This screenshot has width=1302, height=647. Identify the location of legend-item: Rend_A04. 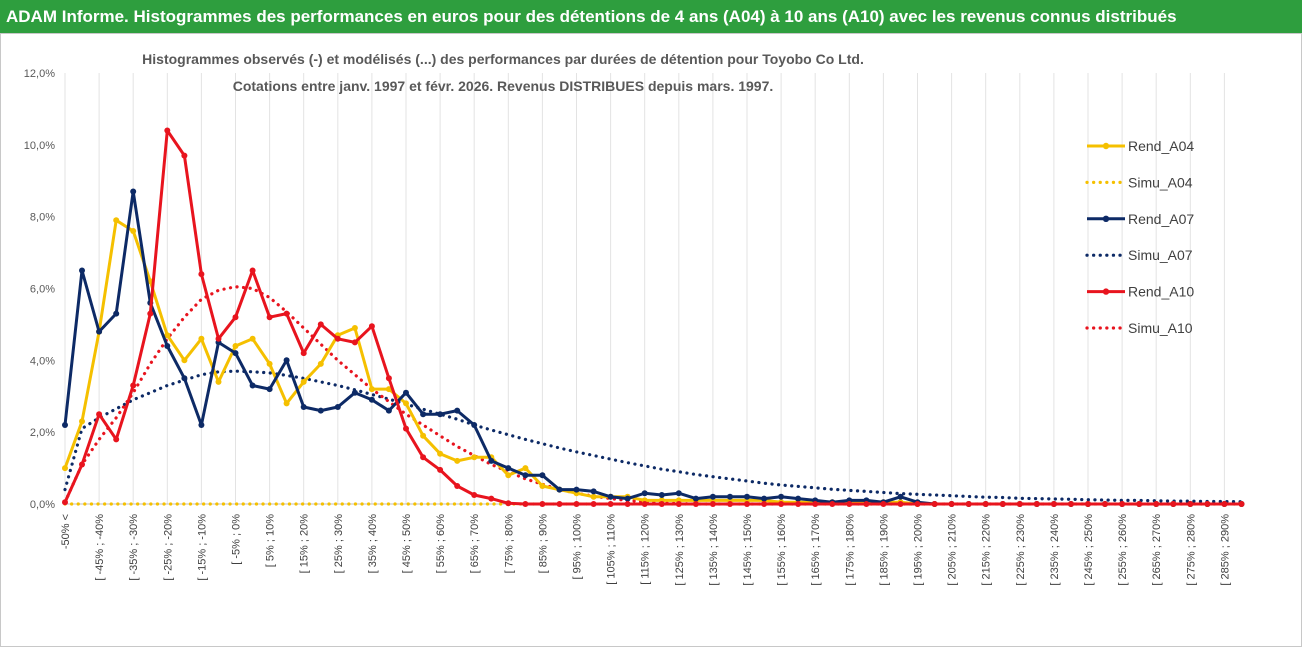
(1140, 146).